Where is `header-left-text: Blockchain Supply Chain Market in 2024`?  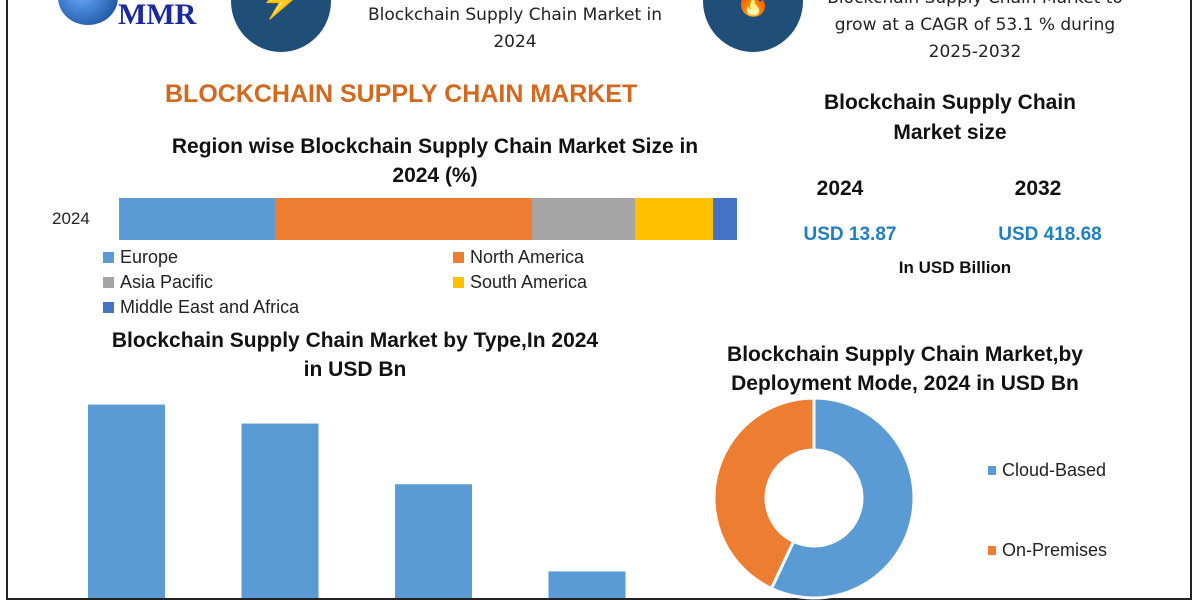
header-left-text: Blockchain Supply Chain Market in 2024 is located at coordinates (515, 28).